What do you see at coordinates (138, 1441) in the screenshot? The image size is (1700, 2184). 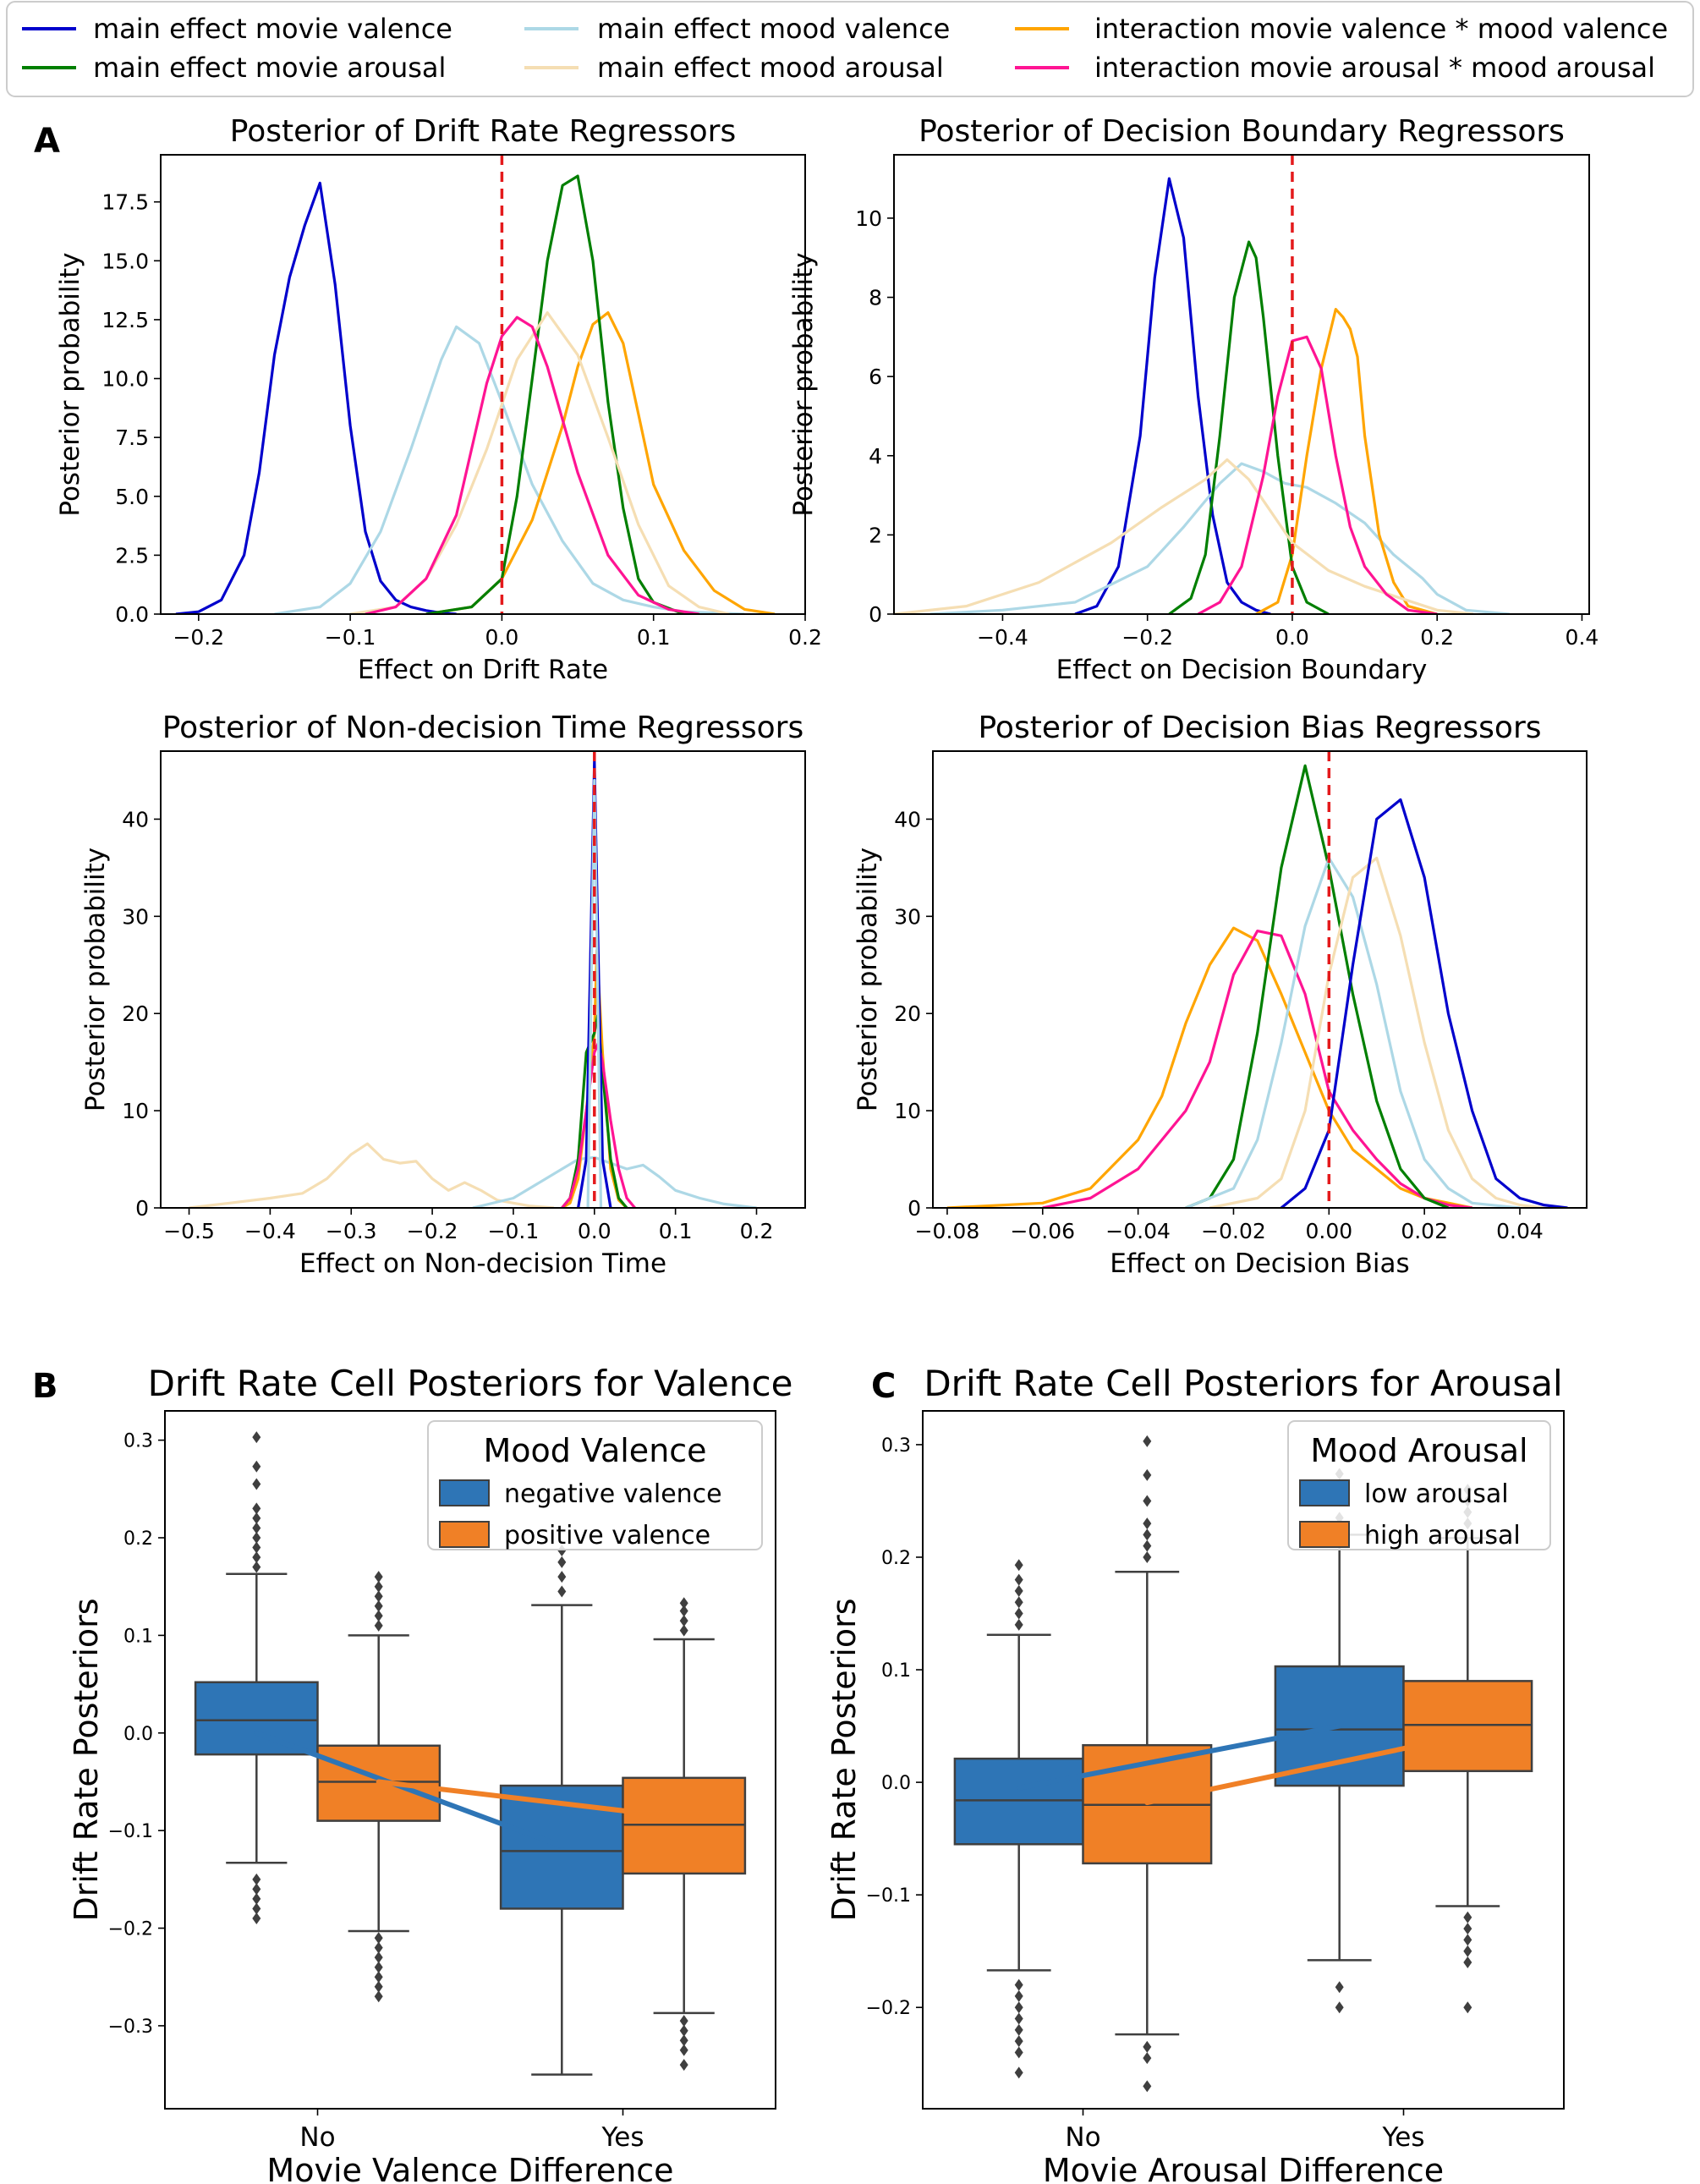 I see `y-tick-label: 0.3` at bounding box center [138, 1441].